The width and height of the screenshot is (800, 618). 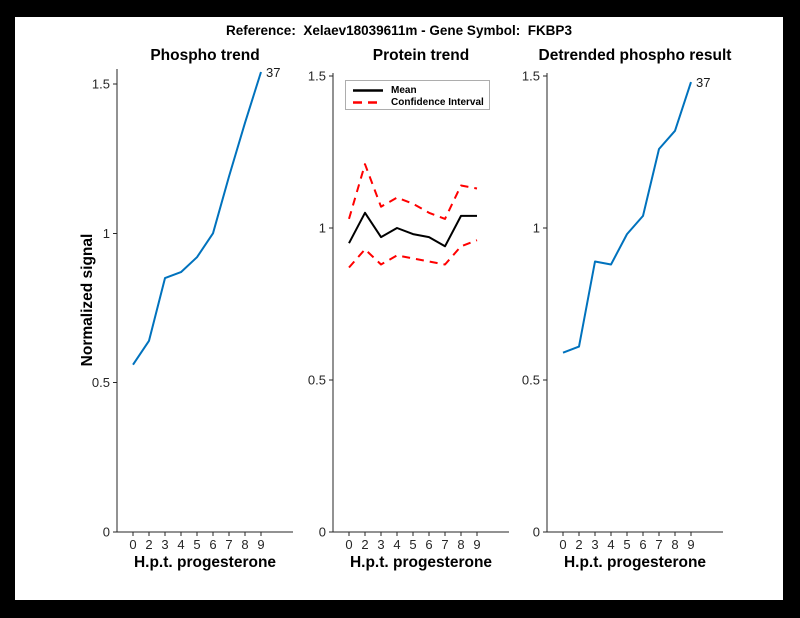 What do you see at coordinates (421, 90) in the screenshot?
I see `legend-row-mean: Mean` at bounding box center [421, 90].